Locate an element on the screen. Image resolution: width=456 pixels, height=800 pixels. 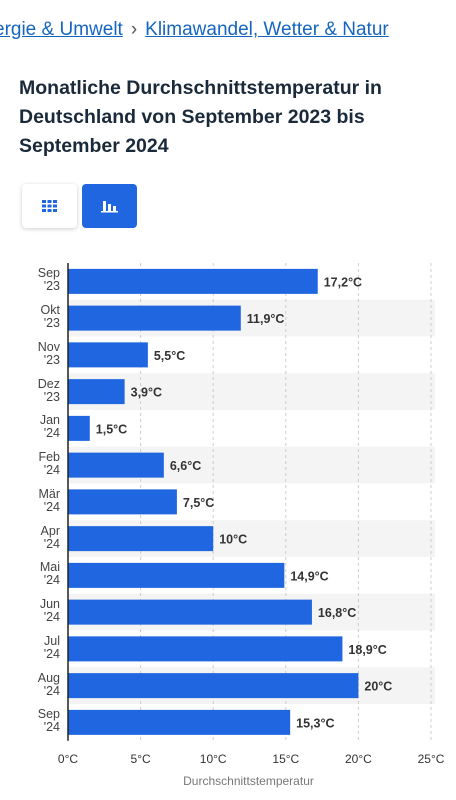
y-tick-label: Aug '24 is located at coordinates (48, 684).